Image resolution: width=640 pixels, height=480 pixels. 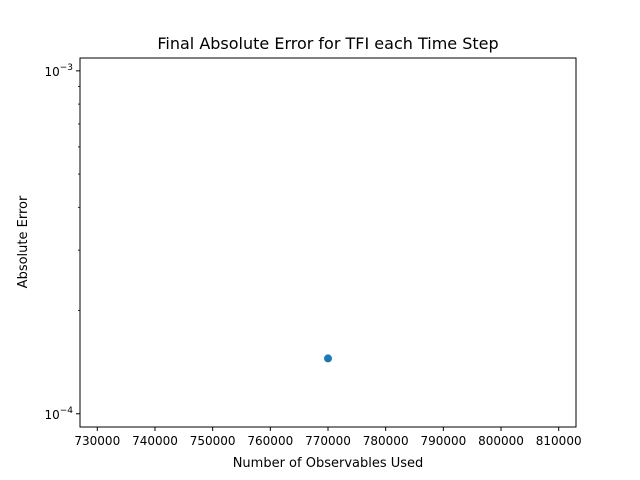 I want to click on x-axis-label: Number of Observables Used, so click(x=328, y=463).